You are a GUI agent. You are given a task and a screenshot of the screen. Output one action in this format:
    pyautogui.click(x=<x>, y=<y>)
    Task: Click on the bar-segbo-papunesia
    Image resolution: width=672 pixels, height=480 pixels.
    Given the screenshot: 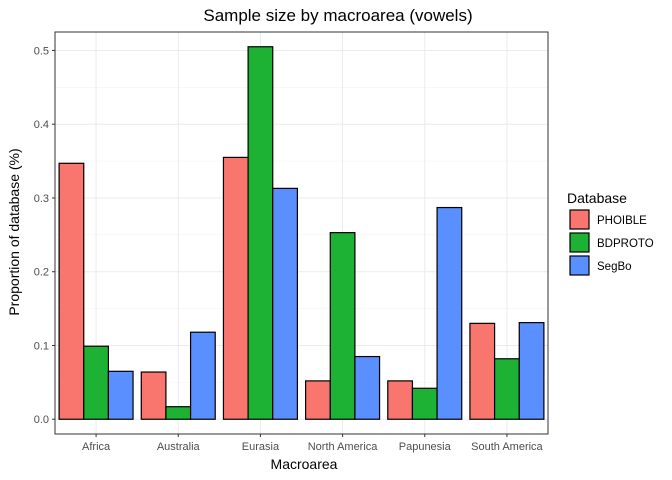 What is the action you would take?
    pyautogui.click(x=449, y=313)
    